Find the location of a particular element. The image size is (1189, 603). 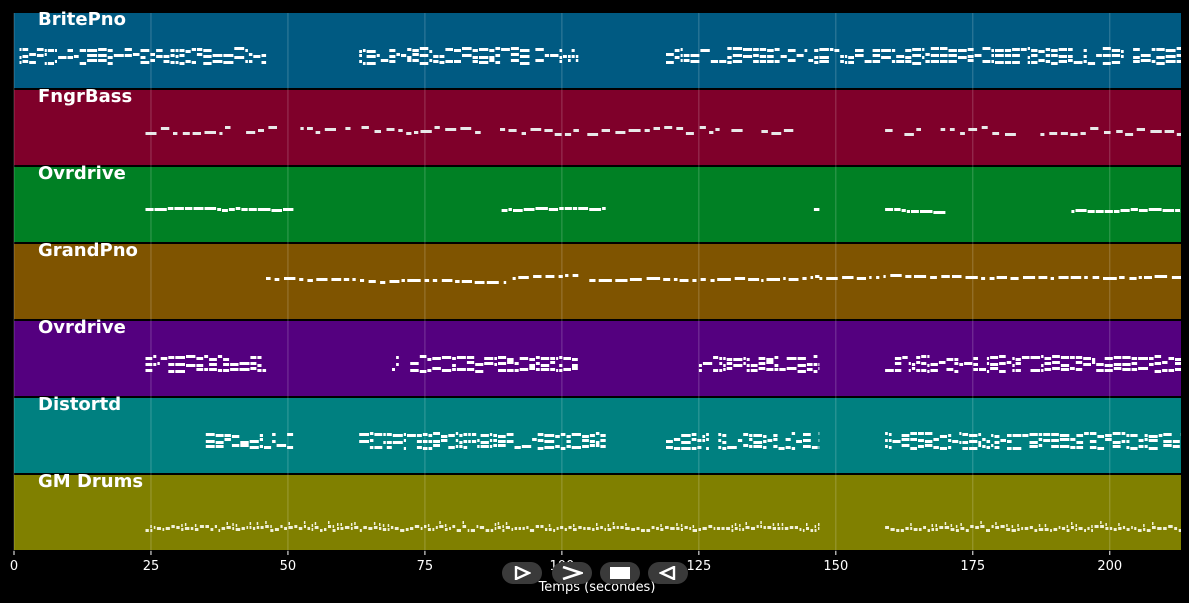

track-notes is located at coordinates (663, 210).